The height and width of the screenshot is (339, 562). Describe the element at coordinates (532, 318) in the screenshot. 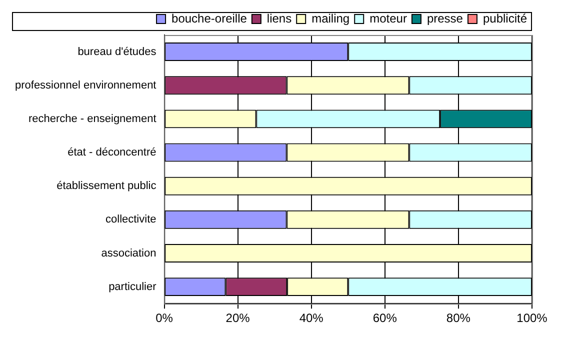

I see `x-tick-label: 100%` at that location.